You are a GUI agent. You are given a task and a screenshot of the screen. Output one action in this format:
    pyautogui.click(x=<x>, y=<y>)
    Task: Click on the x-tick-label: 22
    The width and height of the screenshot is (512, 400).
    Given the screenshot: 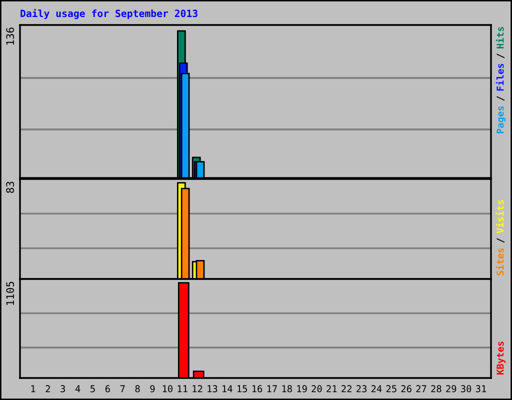 What is the action you would take?
    pyautogui.click(x=347, y=388)
    